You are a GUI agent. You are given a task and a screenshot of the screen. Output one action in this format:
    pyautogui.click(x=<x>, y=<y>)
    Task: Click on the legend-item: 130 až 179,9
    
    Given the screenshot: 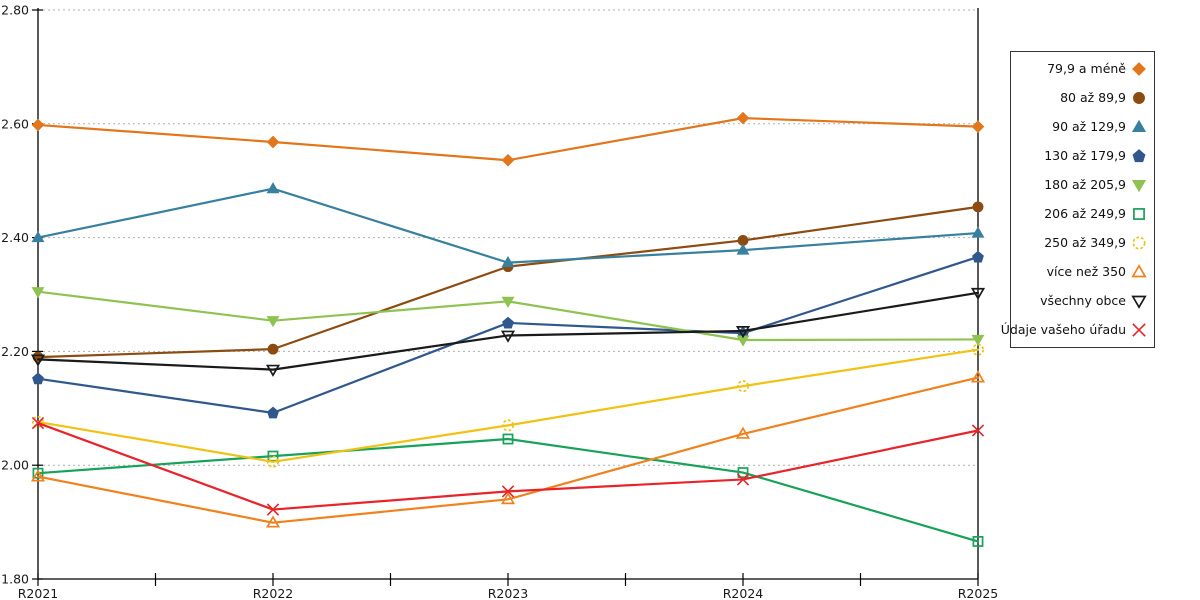 What is the action you would take?
    pyautogui.click(x=1082, y=156)
    